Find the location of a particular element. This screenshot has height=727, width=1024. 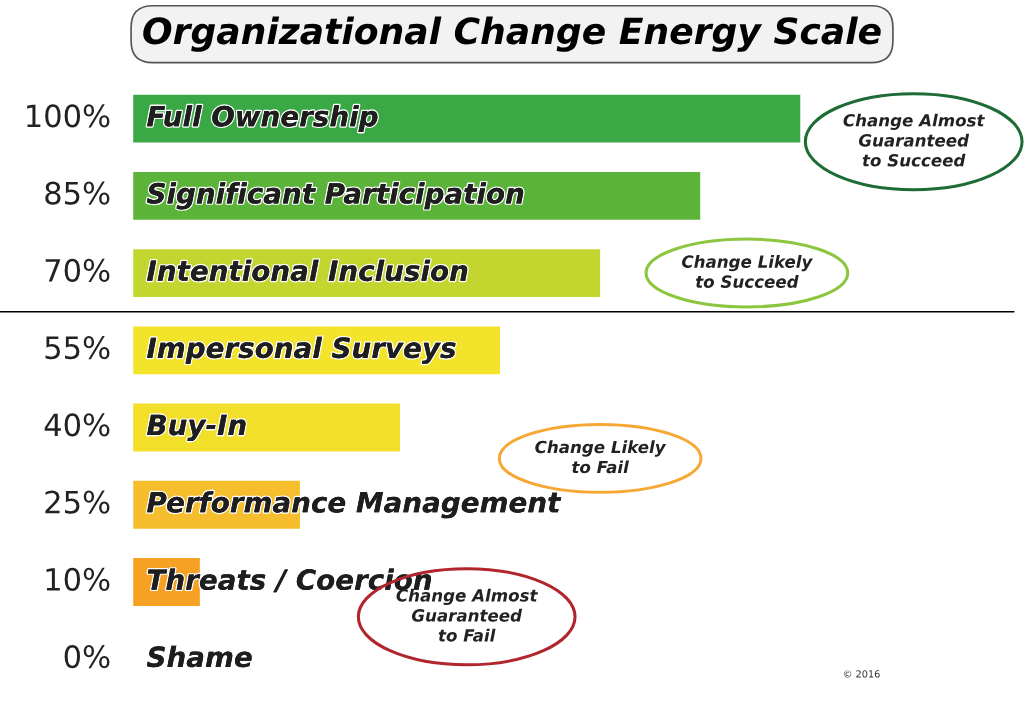

annotation: Change Likely to Fail is located at coordinates (601, 457).